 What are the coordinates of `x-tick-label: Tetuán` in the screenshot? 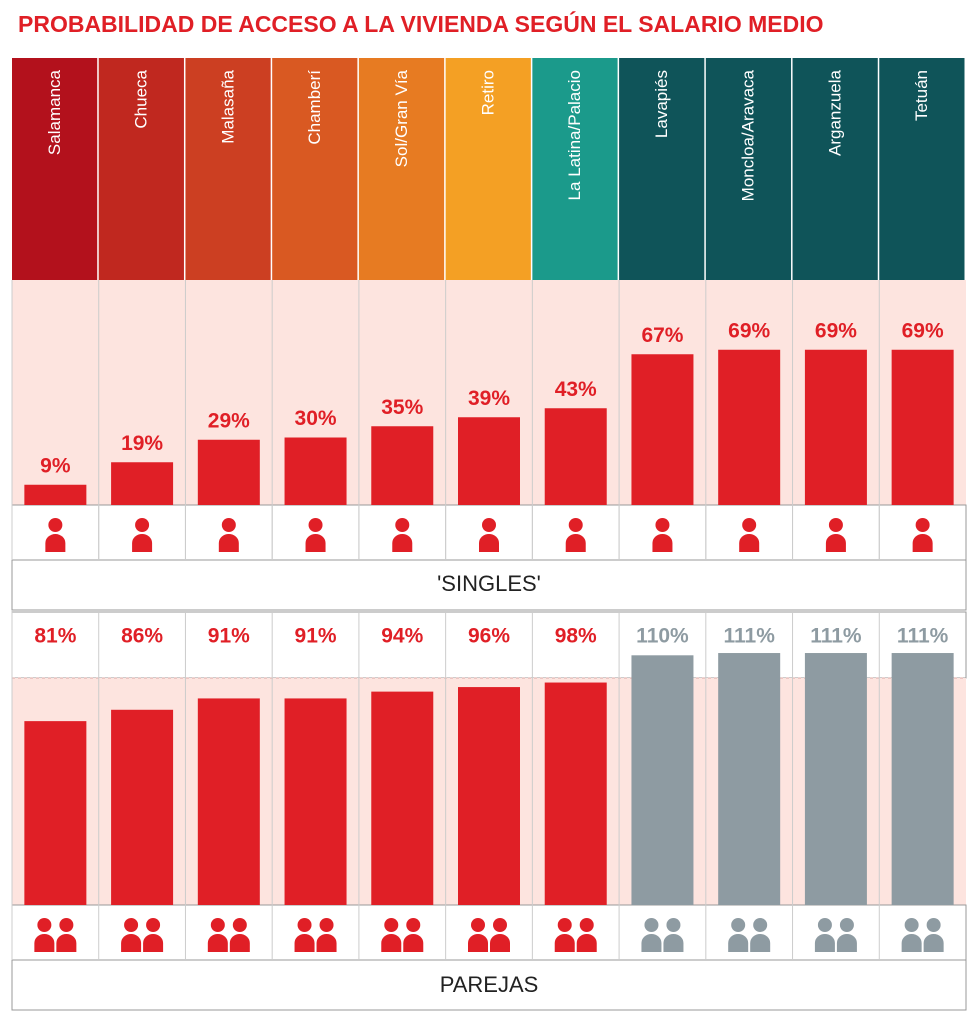 It's located at (921, 95).